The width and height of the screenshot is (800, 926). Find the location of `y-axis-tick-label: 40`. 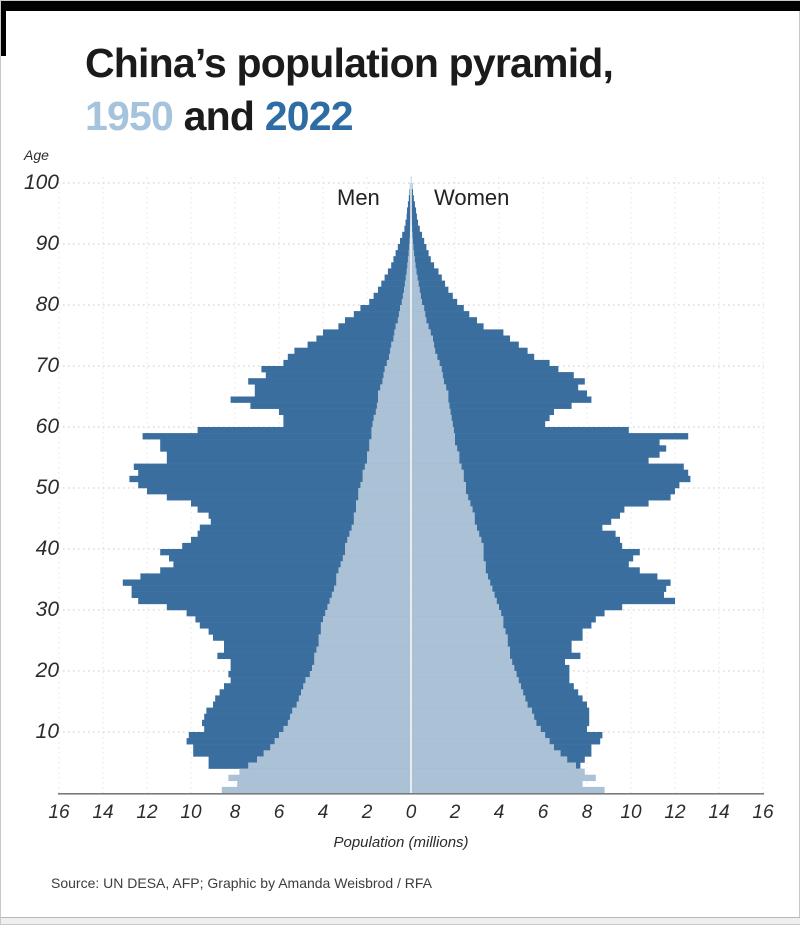

y-axis-tick-label: 40 is located at coordinates (30, 549).